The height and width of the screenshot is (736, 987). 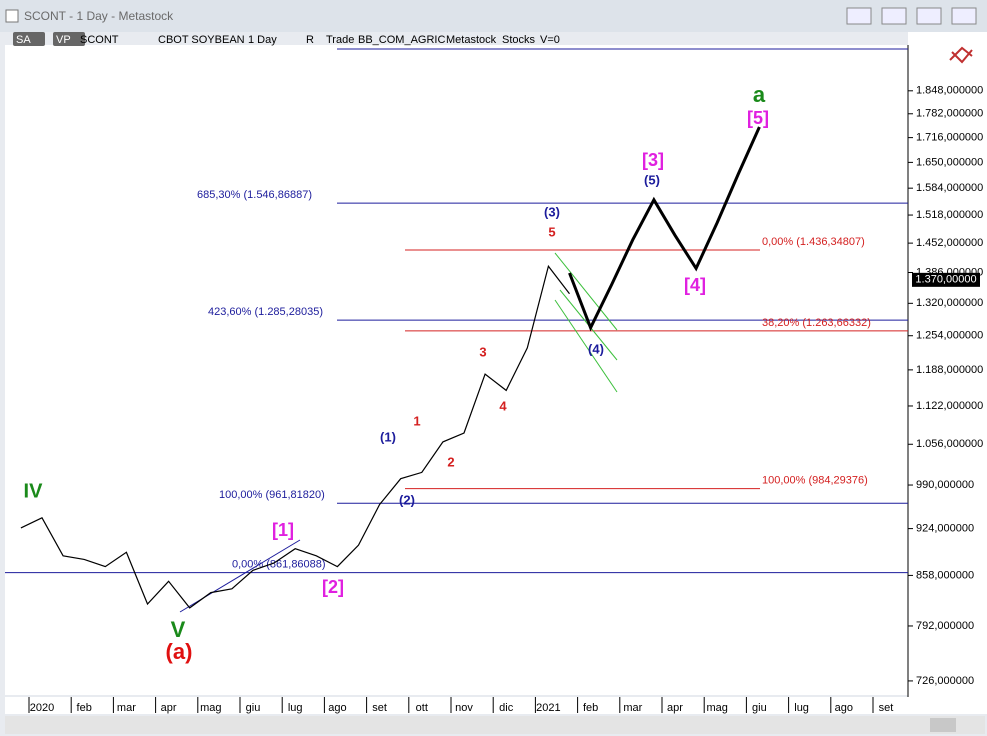 What do you see at coordinates (548, 708) in the screenshot?
I see `x-tick-label: 2021` at bounding box center [548, 708].